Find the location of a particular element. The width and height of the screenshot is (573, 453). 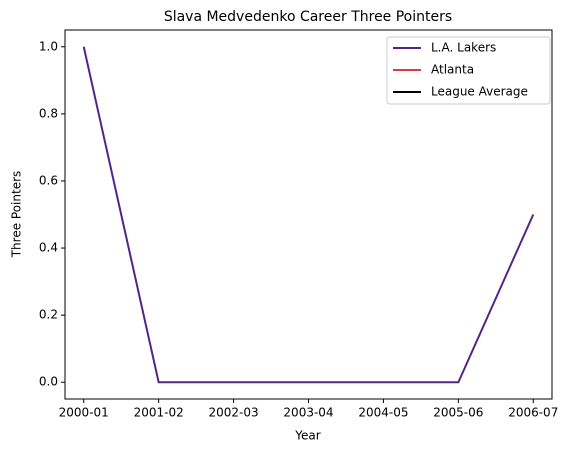

y-tick-label: 0.4 is located at coordinates (48, 248).